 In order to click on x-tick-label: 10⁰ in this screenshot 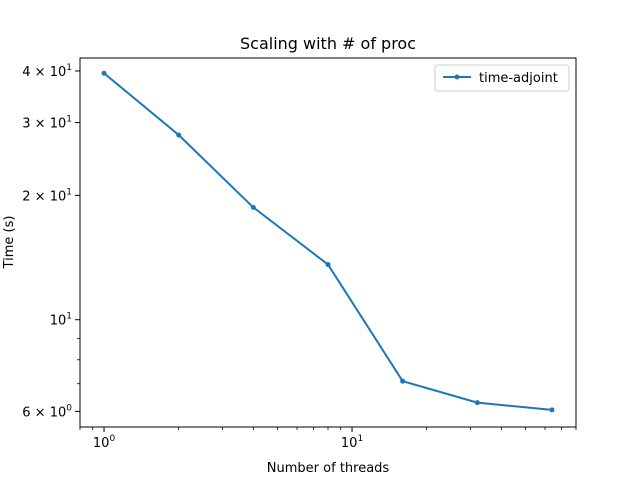, I will do `click(104, 442)`.